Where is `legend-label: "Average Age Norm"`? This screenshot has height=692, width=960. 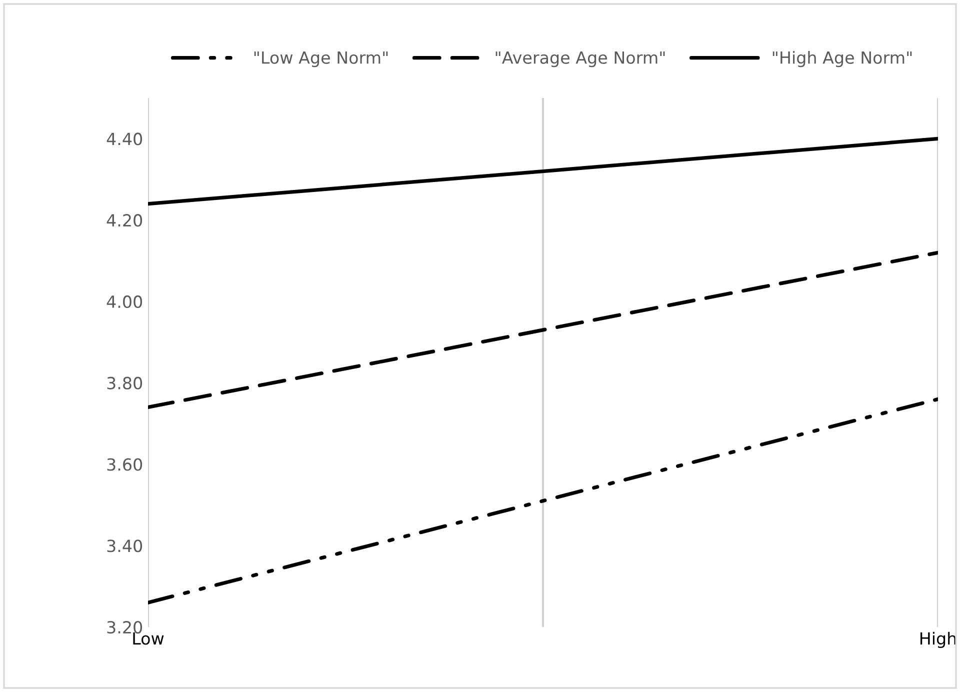 legend-label: "Average Age Norm" is located at coordinates (580, 60).